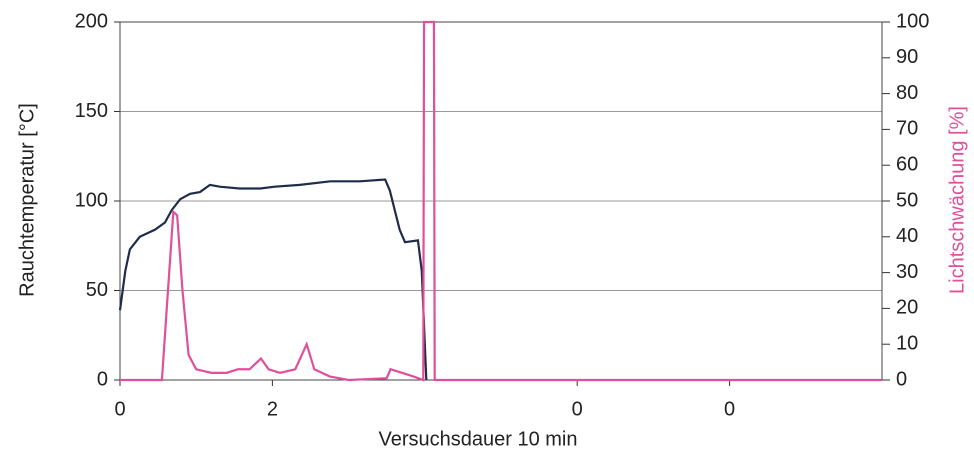  What do you see at coordinates (907, 93) in the screenshot?
I see `y2-tick-label: 80` at bounding box center [907, 93].